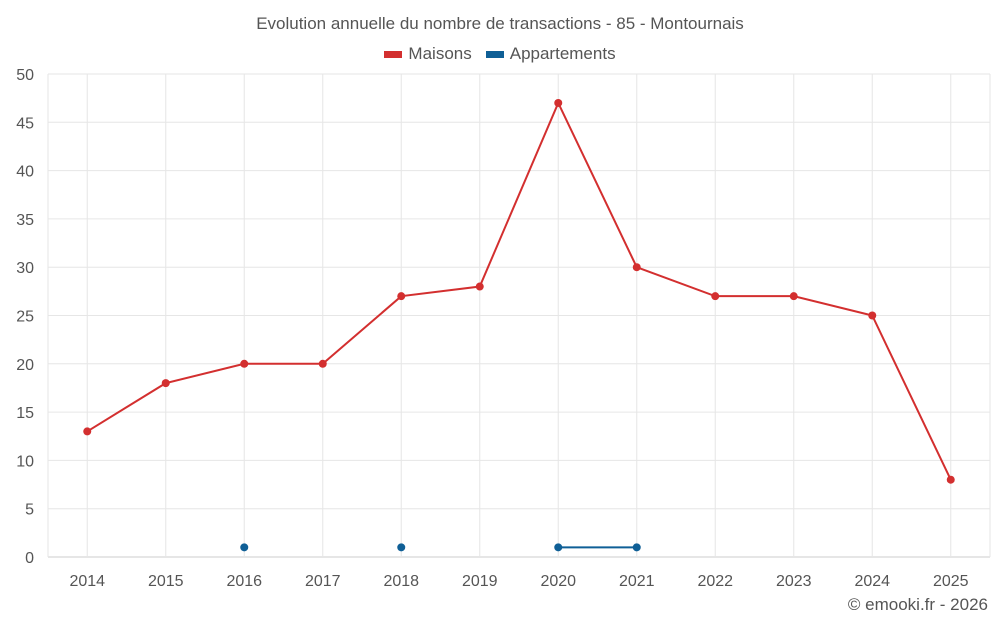  What do you see at coordinates (637, 581) in the screenshot?
I see `x-tick-label-2021: 2021` at bounding box center [637, 581].